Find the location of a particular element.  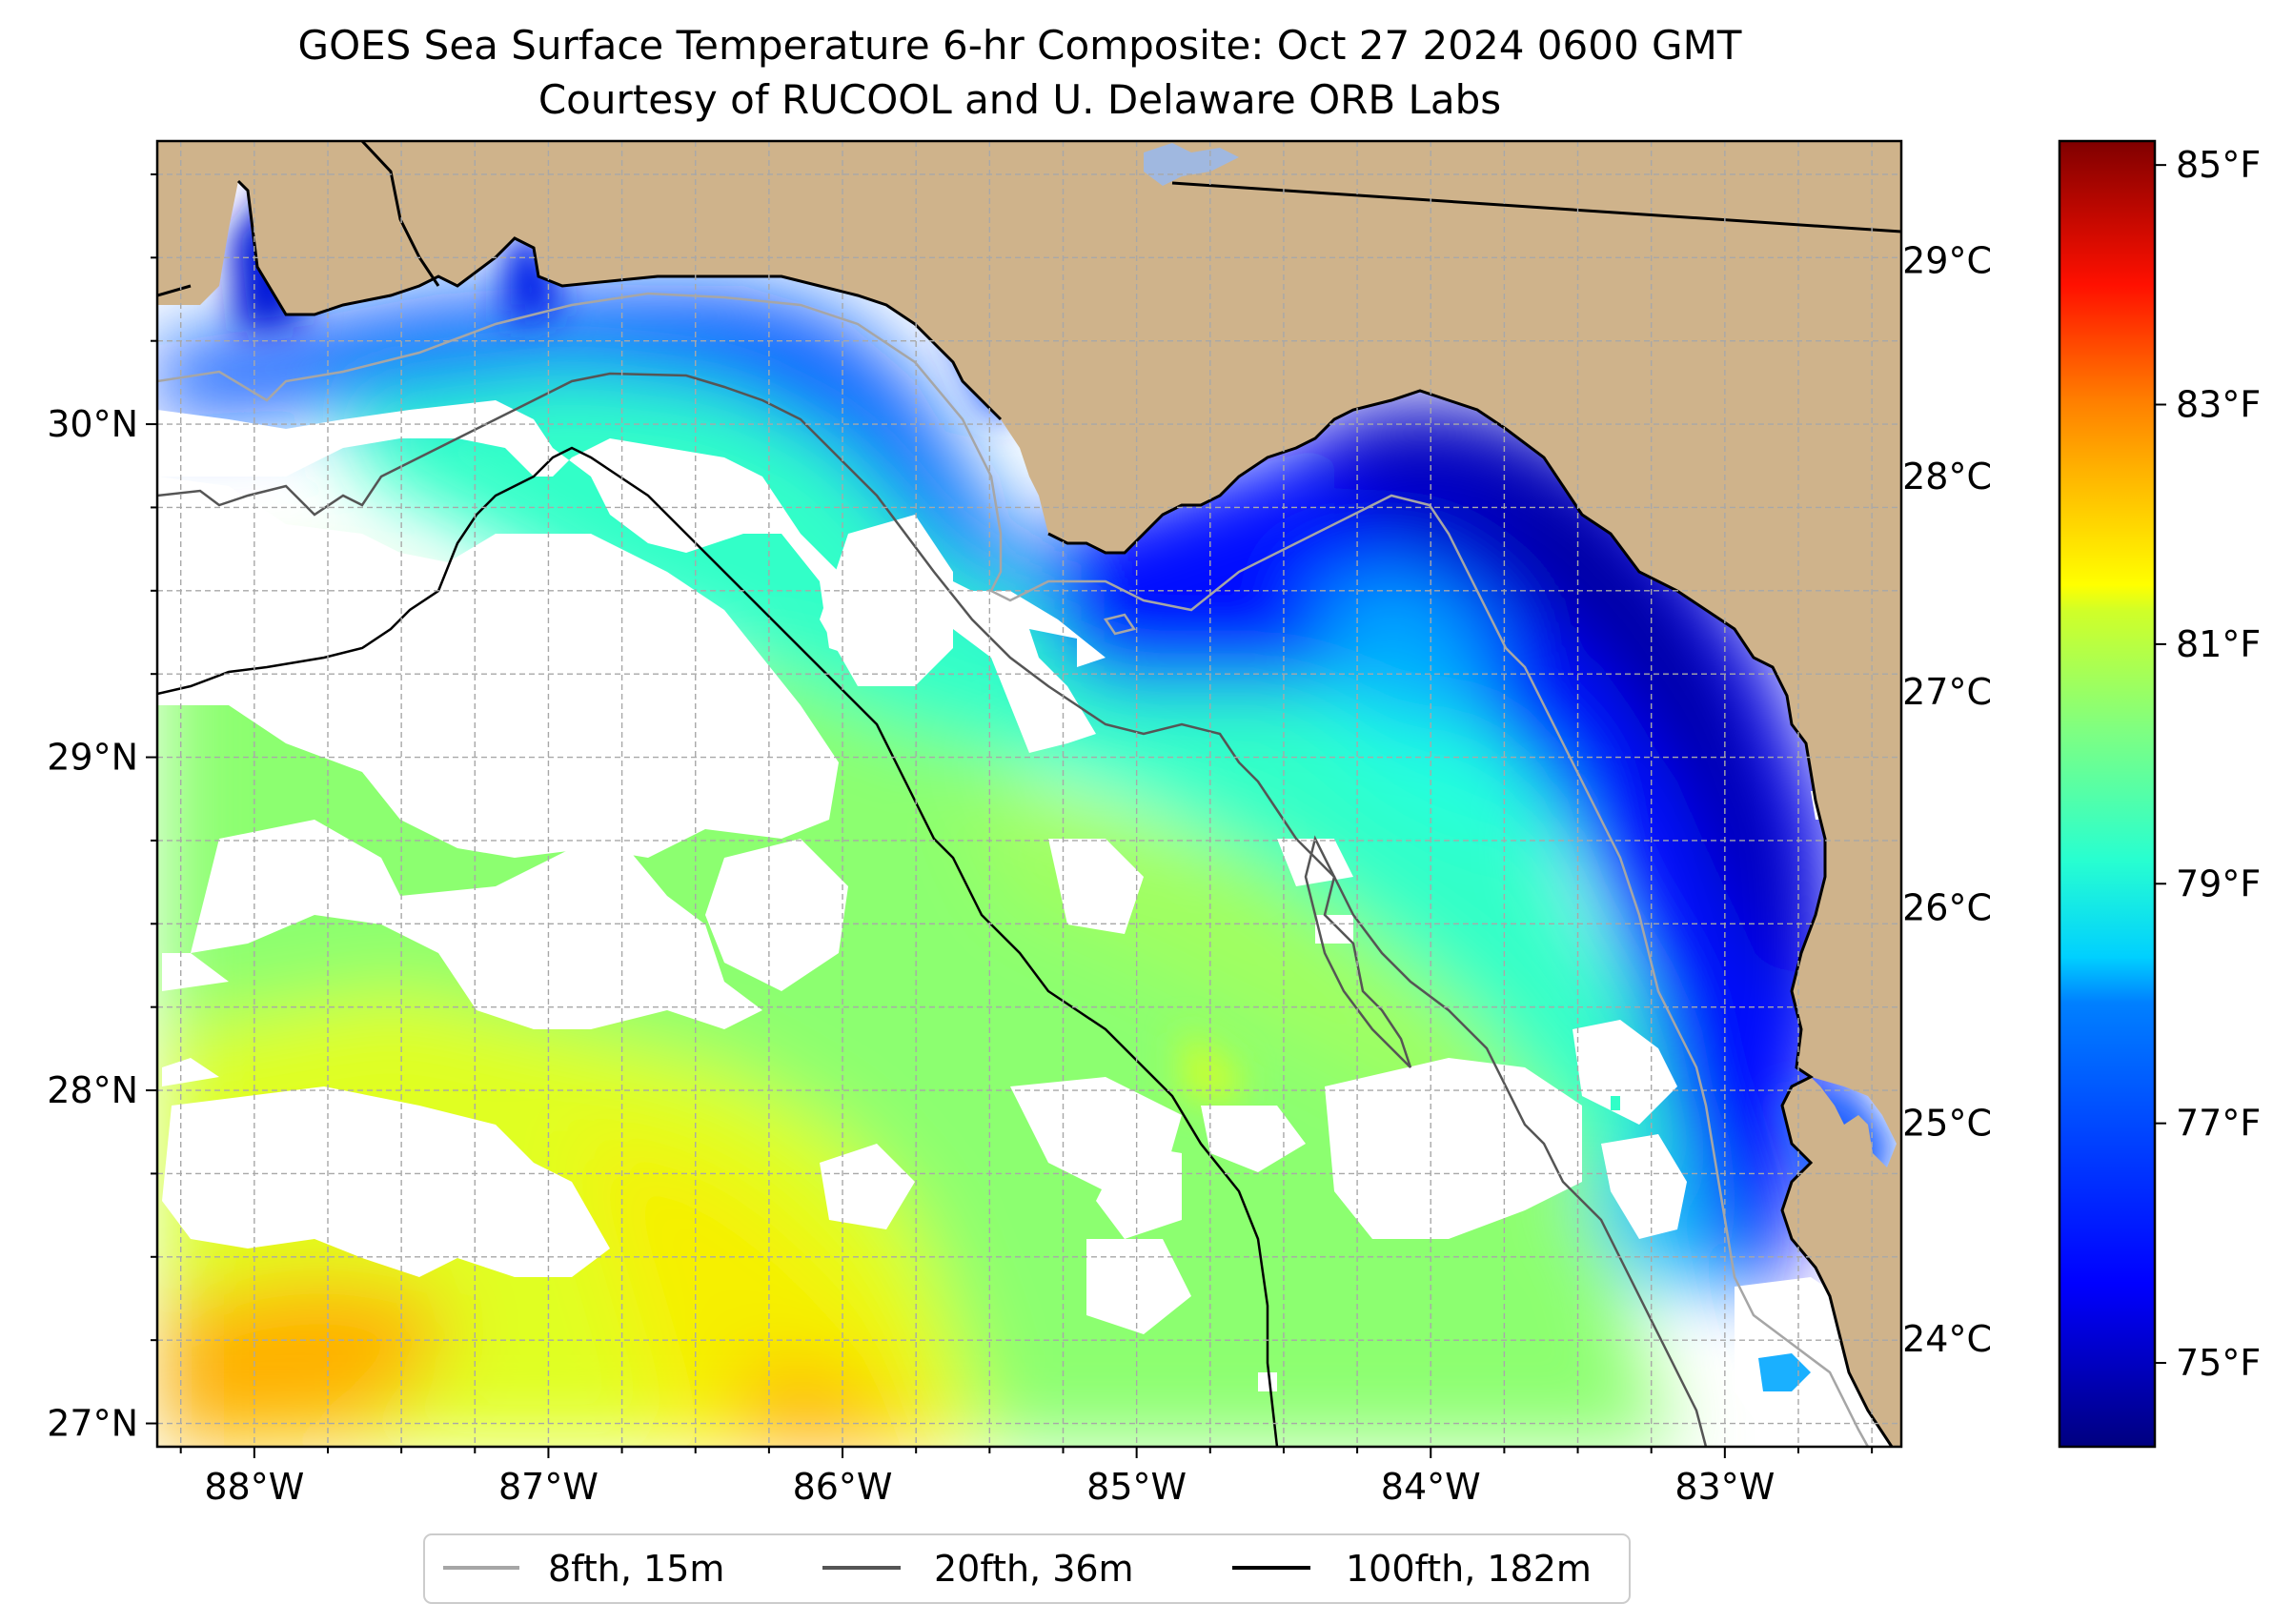

colorbar-c-label: 24°C is located at coordinates (1947, 1339).